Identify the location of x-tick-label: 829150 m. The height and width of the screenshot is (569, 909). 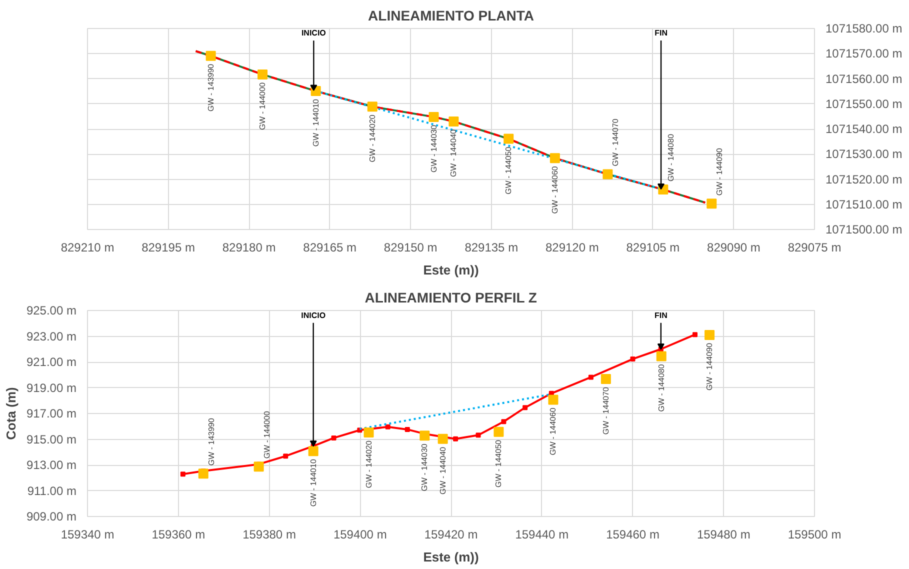
(411, 247).